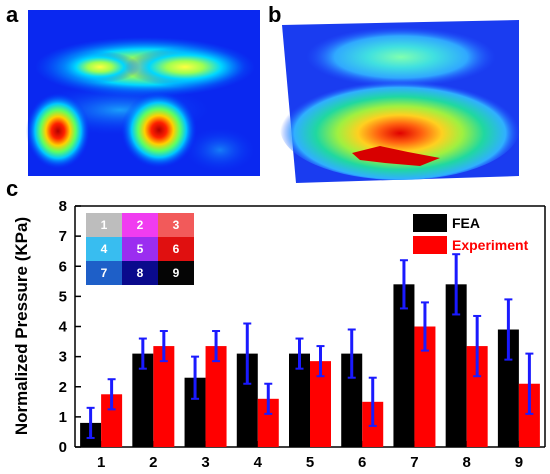  I want to click on sensor-grid-inset: 1 2 3 4 5 6 7 8 9, so click(140, 249).